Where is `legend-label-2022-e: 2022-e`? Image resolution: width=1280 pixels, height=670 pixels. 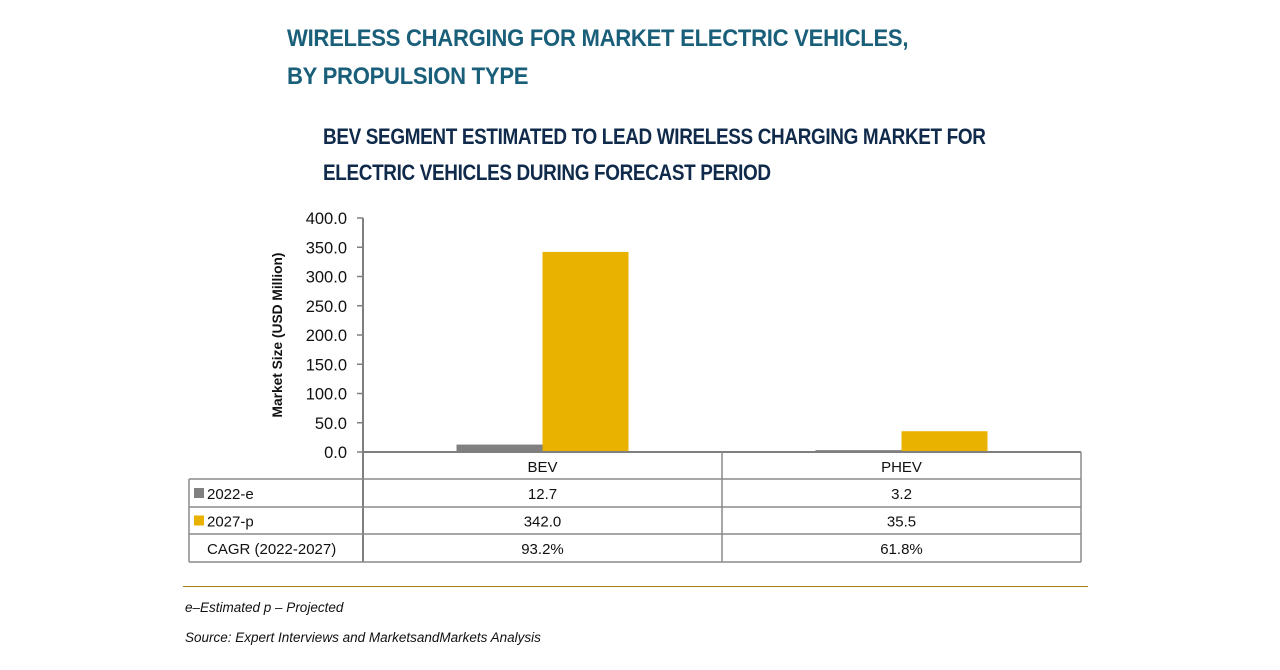
legend-label-2022-e: 2022-e is located at coordinates (230, 494).